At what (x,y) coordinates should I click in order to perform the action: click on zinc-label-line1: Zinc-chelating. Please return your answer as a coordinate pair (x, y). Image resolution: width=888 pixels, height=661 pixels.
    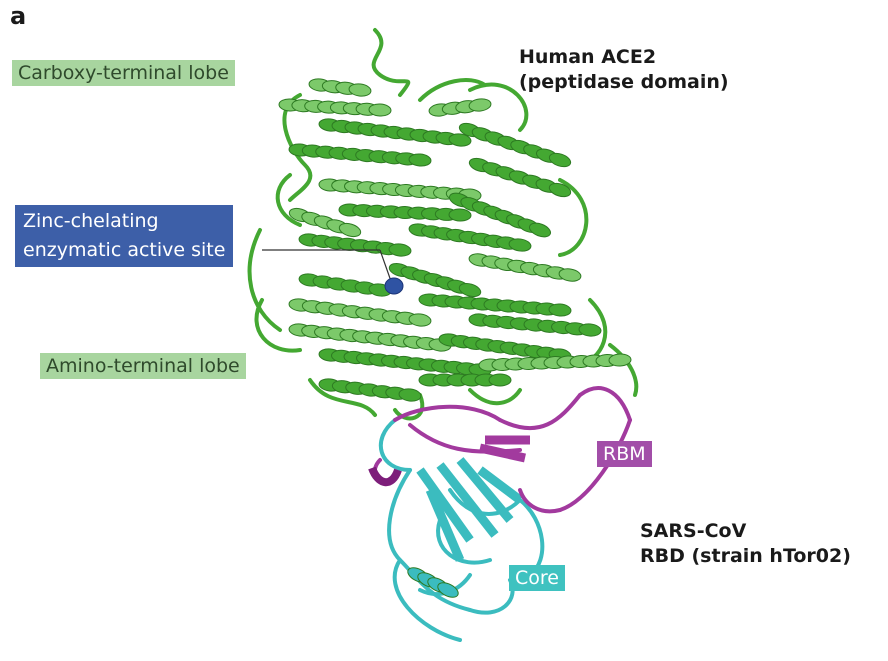
    Looking at the image, I should click on (91, 221).